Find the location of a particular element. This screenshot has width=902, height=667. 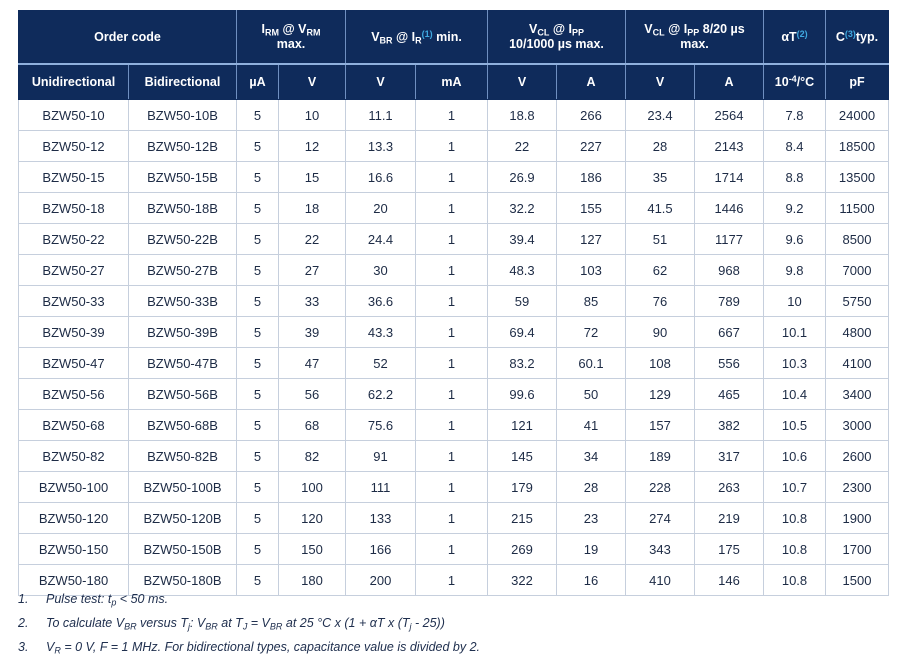

table-cell: 52 is located at coordinates (380, 363).